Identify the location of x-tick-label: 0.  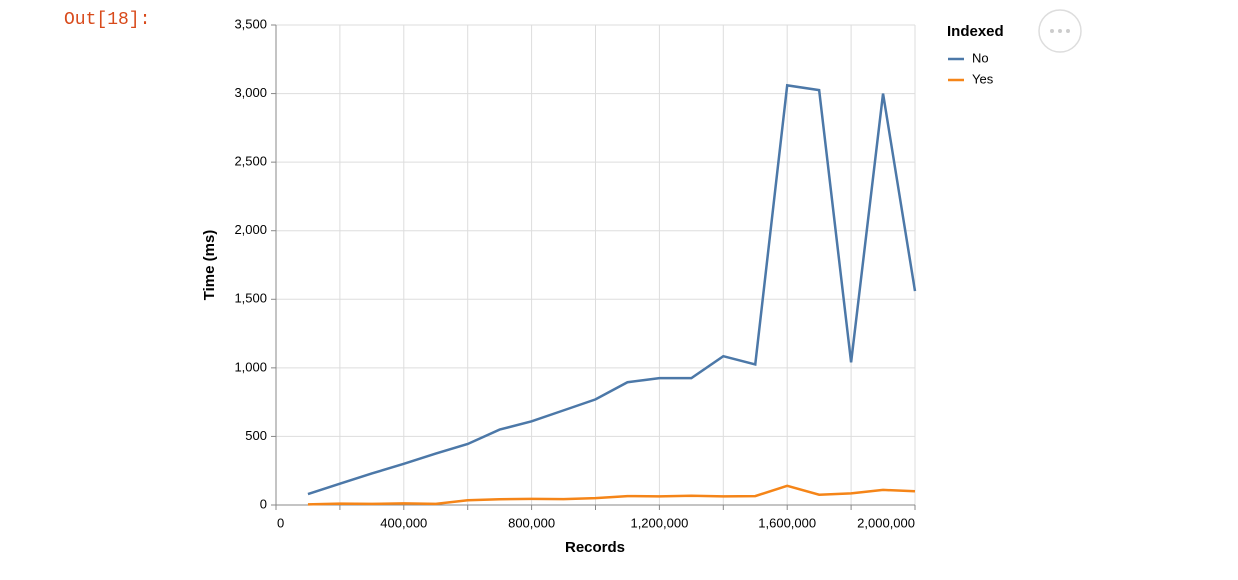
(280, 522).